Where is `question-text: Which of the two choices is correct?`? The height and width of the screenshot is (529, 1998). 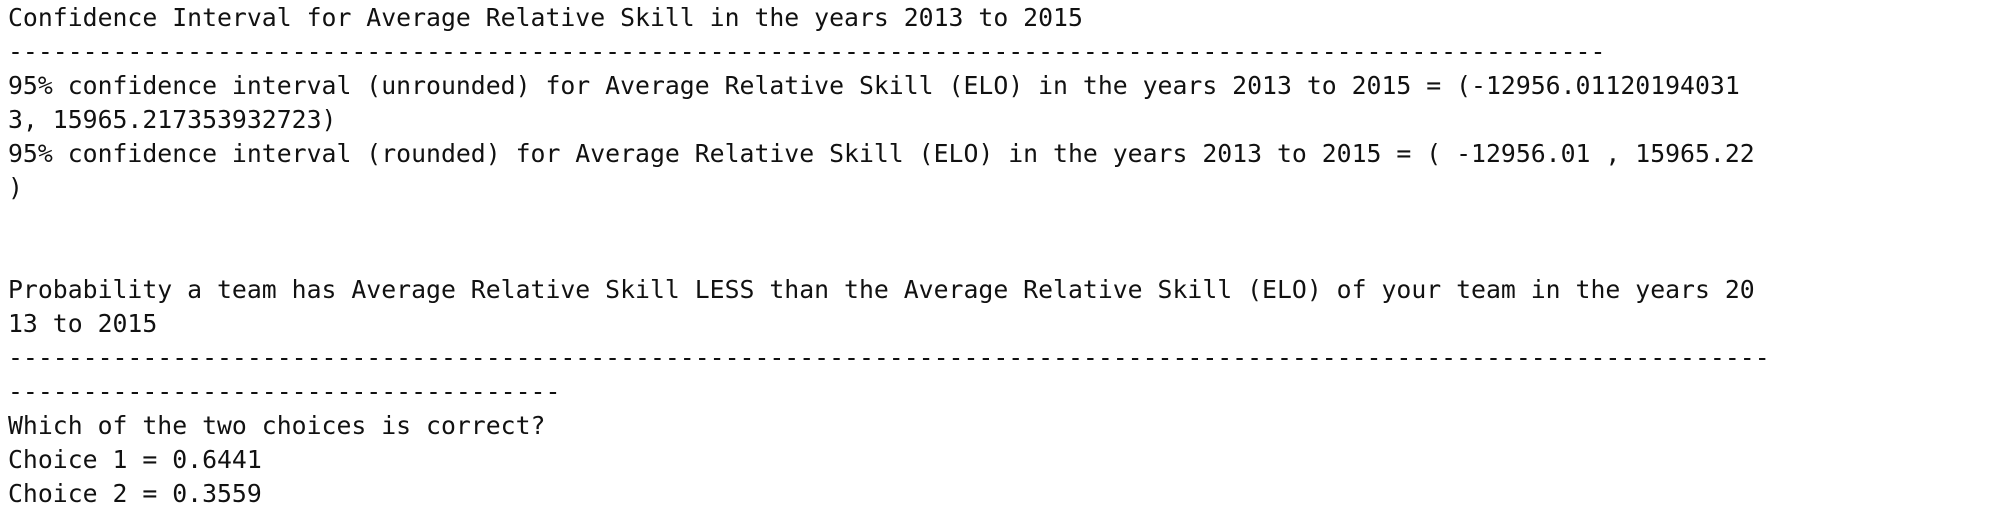 question-text: Which of the two choices is correct? is located at coordinates (277, 425).